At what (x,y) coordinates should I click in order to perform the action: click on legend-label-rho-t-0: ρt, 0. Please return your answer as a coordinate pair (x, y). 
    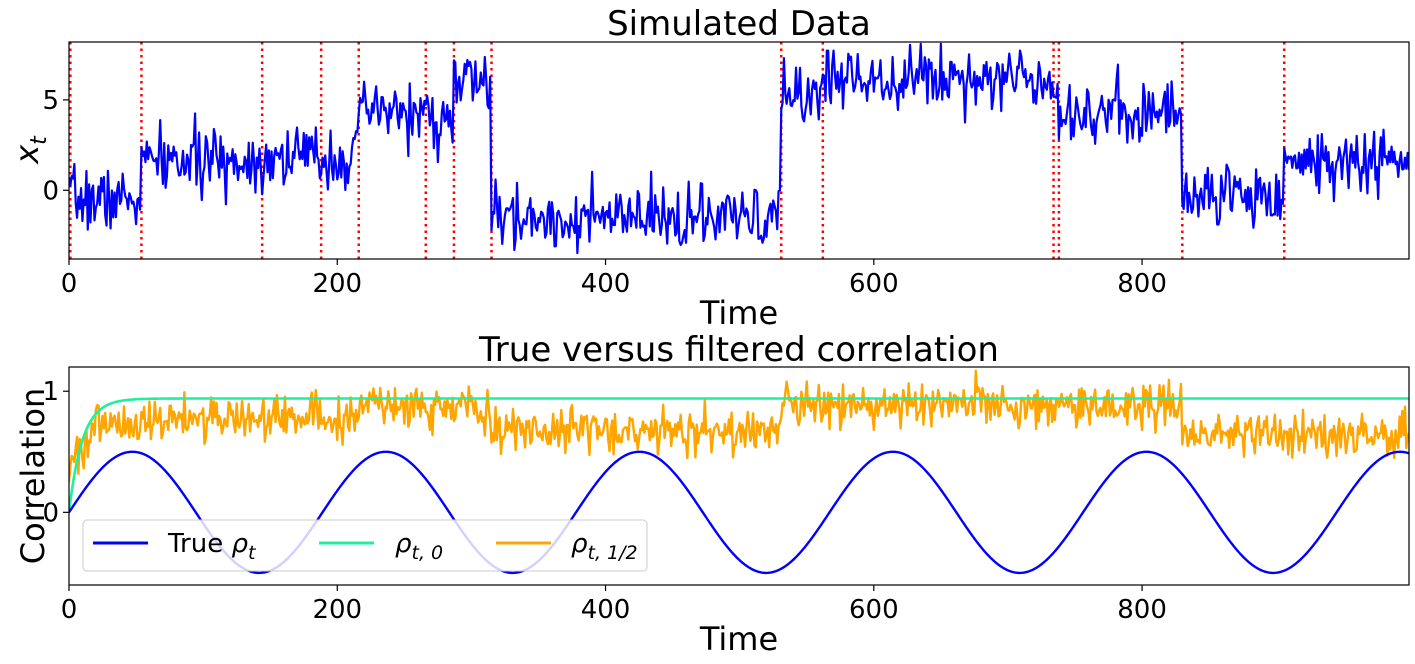
    Looking at the image, I should click on (419, 546).